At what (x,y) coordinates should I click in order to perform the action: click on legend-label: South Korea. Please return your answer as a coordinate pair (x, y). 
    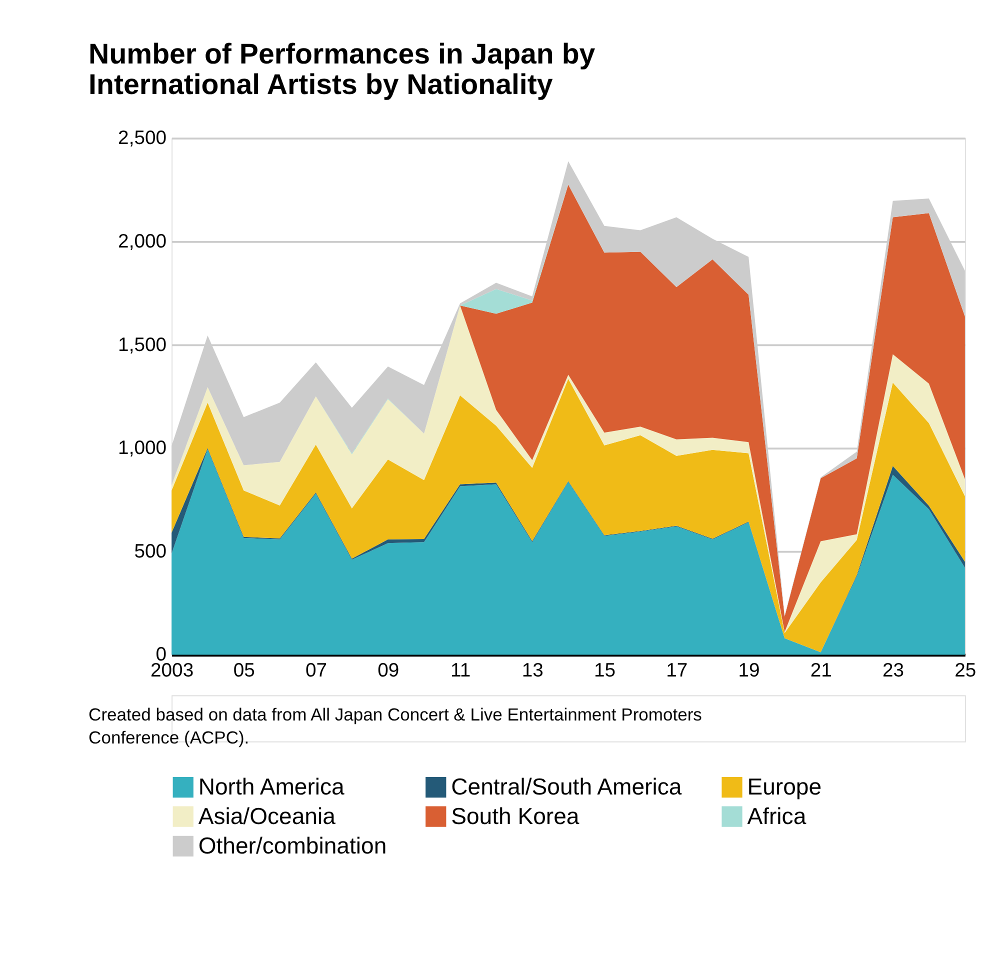
    Looking at the image, I should click on (515, 816).